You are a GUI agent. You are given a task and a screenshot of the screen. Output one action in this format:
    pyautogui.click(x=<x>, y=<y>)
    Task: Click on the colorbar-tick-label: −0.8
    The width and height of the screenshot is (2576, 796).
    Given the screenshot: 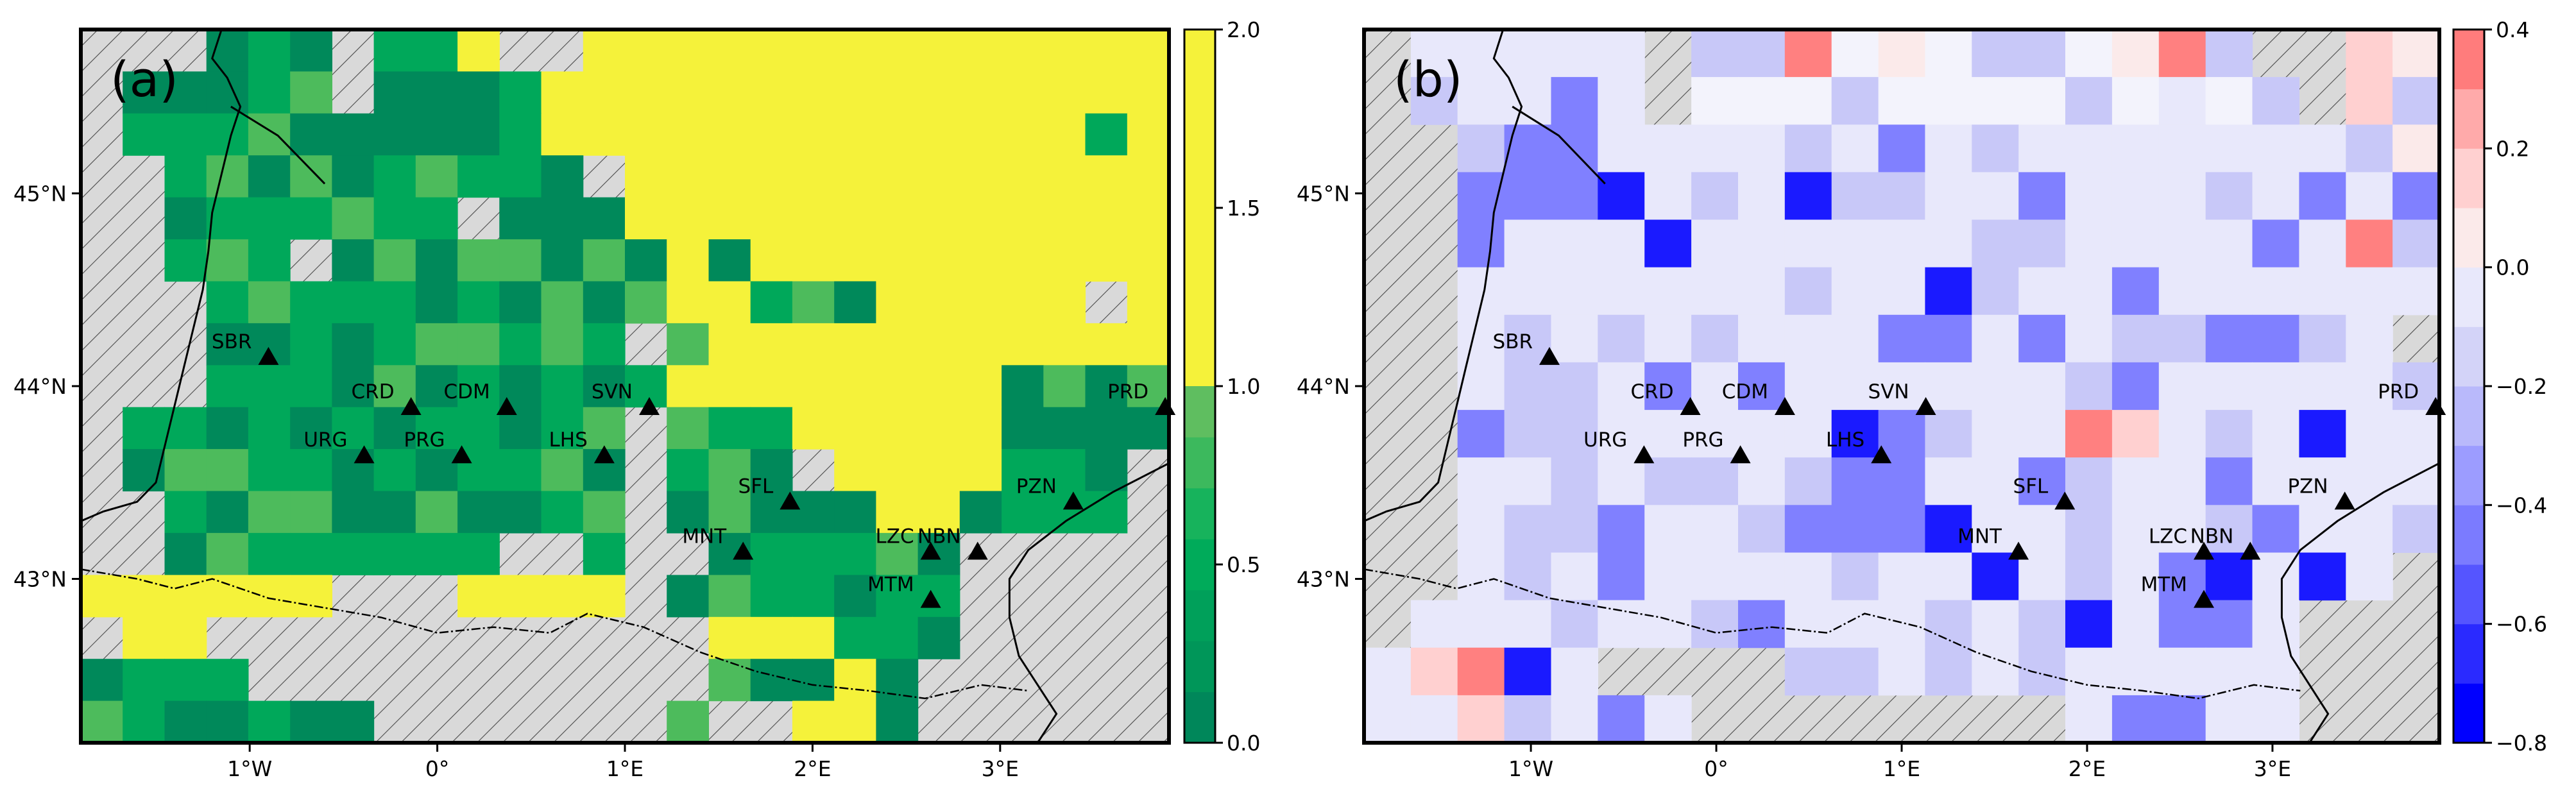 What is the action you would take?
    pyautogui.click(x=2521, y=744)
    